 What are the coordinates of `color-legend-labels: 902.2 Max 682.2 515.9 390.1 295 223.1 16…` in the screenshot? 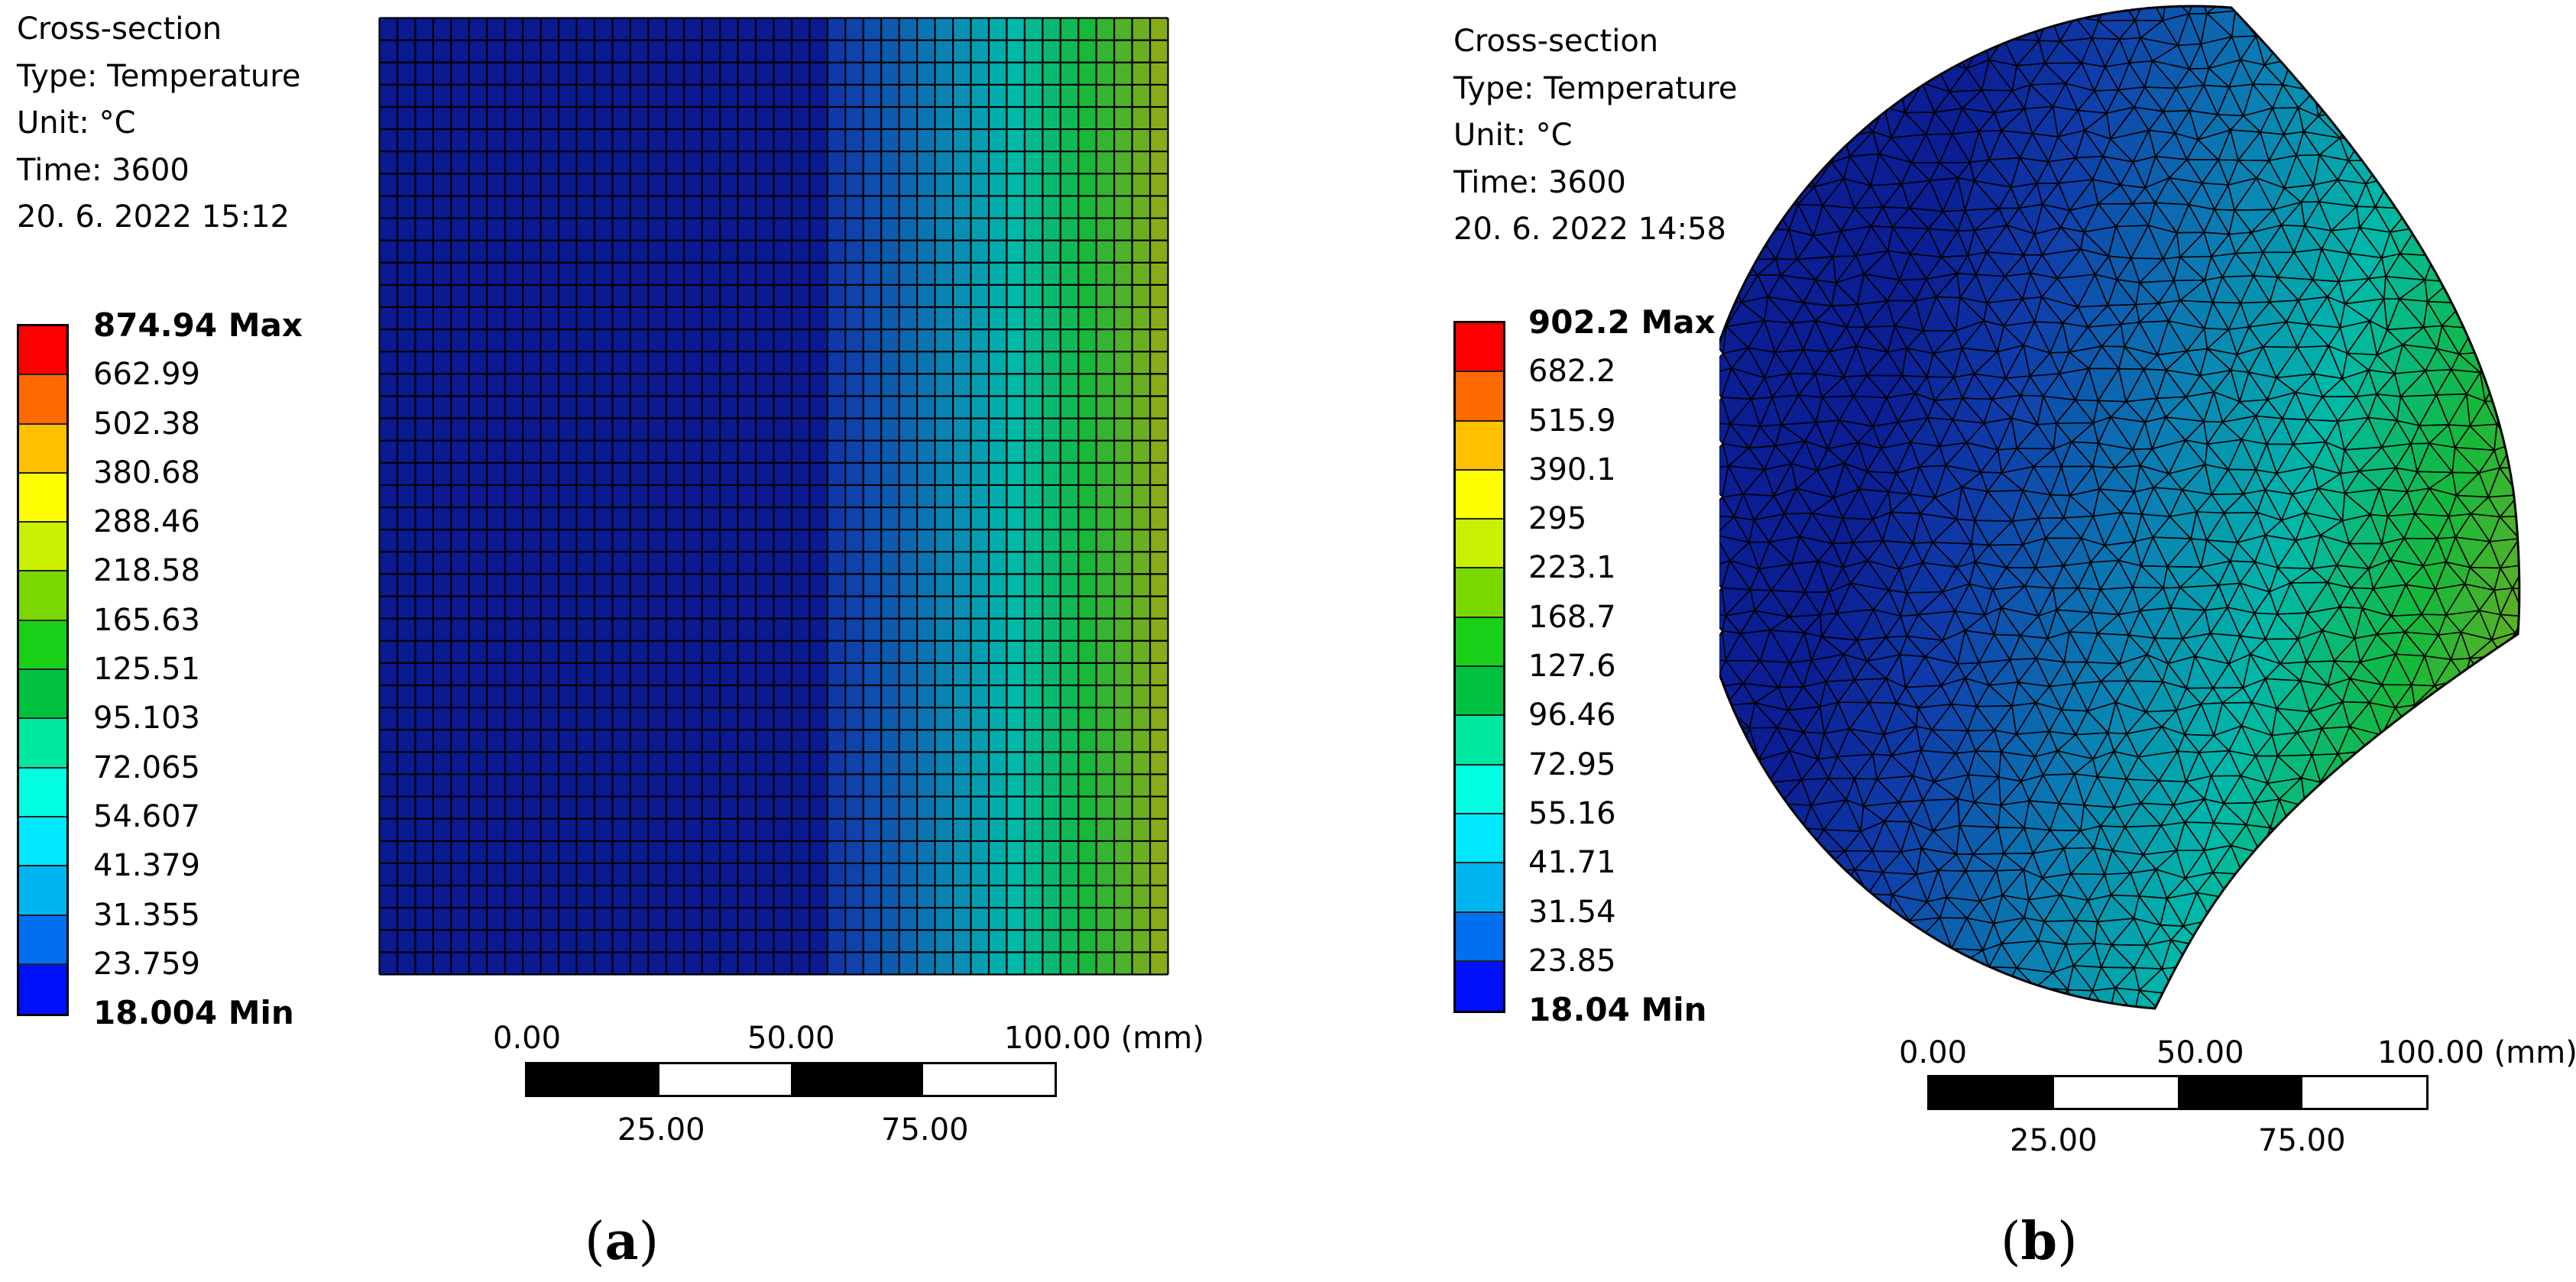 It's located at (1622, 666).